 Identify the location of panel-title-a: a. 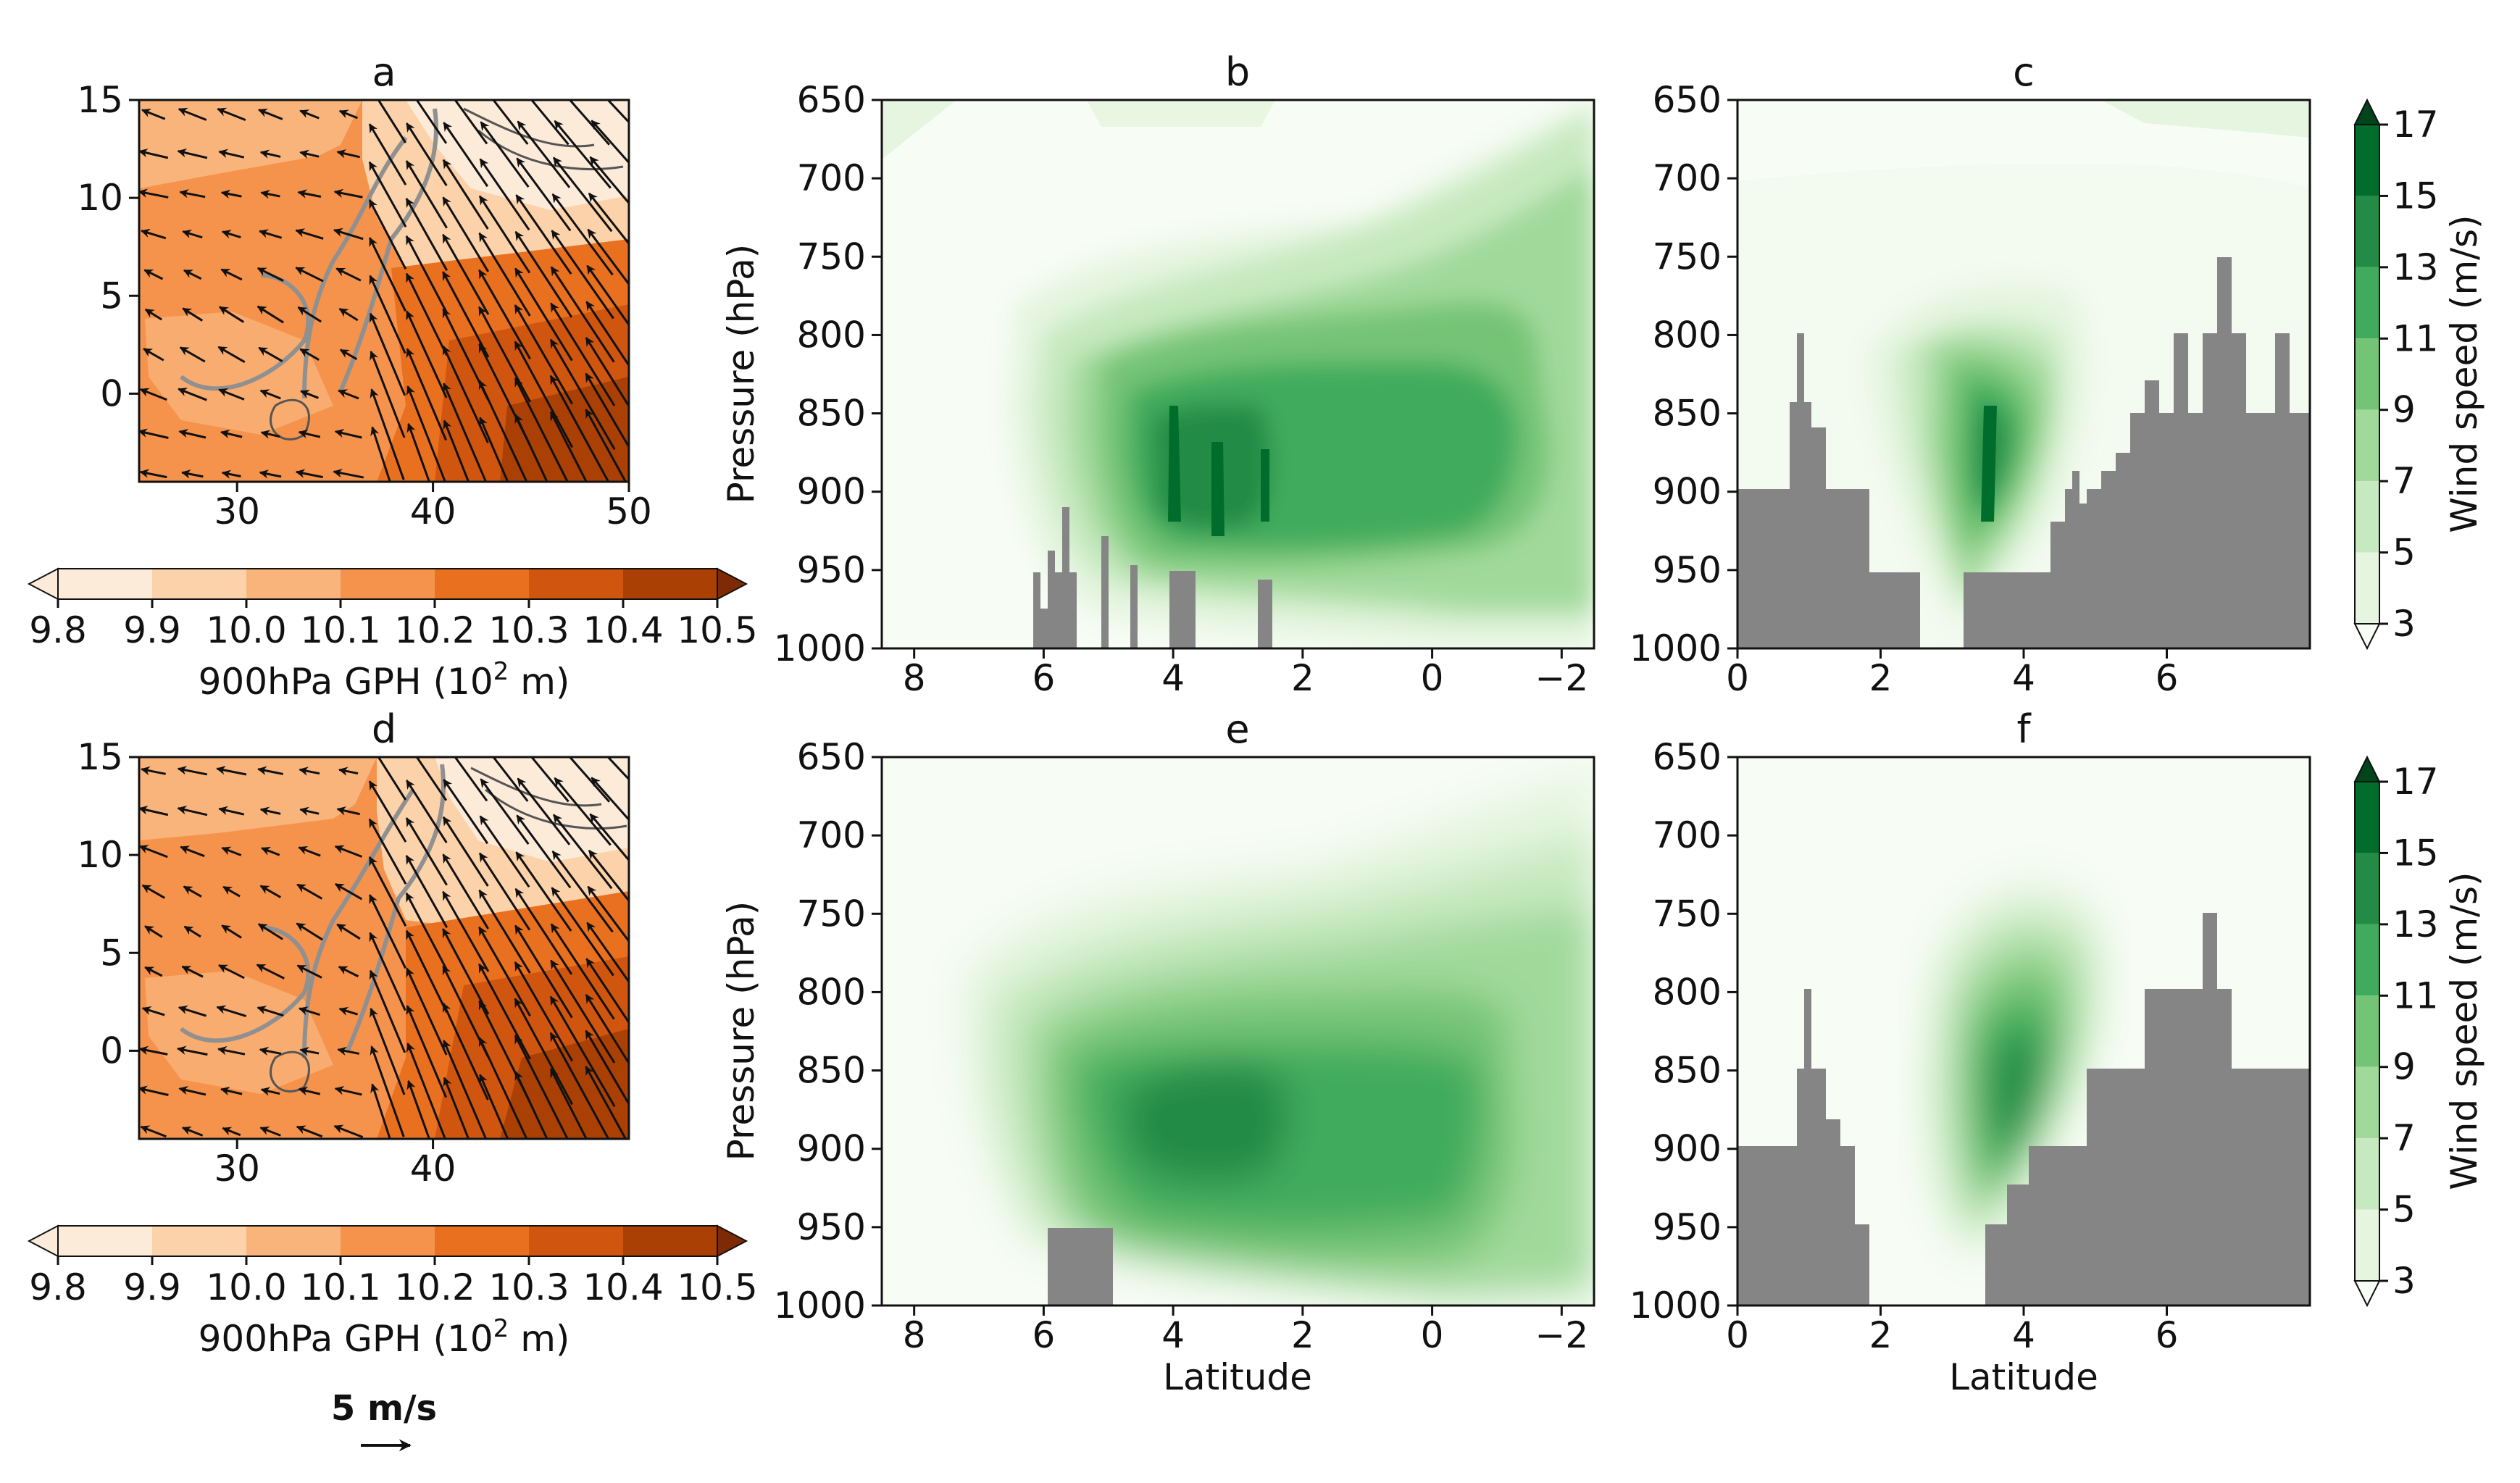
(384, 72).